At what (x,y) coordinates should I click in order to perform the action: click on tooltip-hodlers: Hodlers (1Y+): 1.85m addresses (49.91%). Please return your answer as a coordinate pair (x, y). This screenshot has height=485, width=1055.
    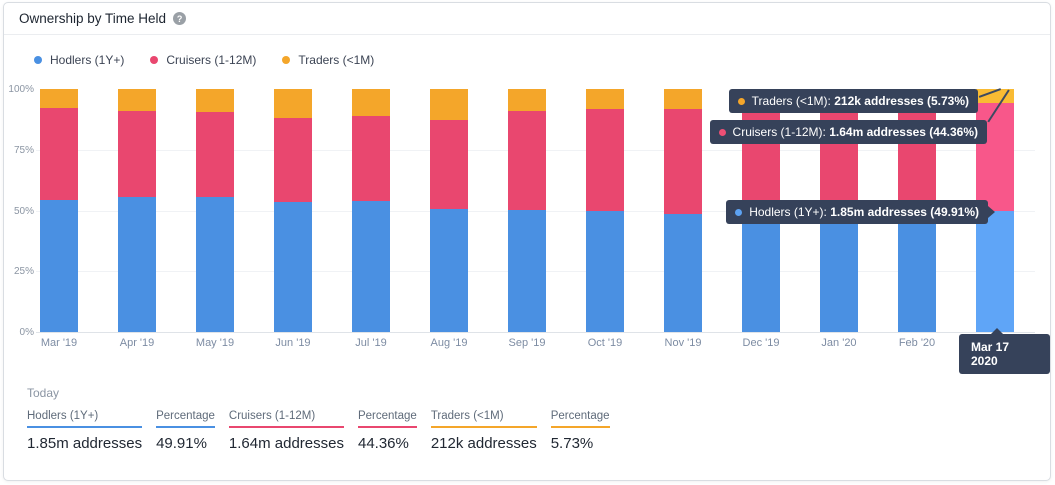
    Looking at the image, I should click on (860, 212).